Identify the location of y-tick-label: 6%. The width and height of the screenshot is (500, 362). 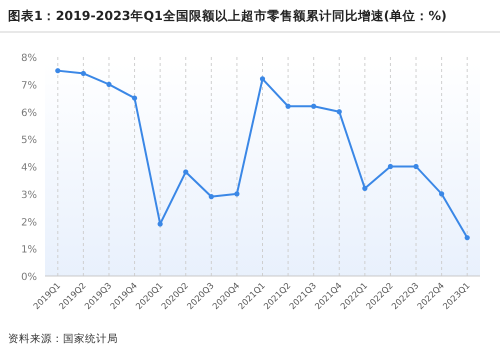
(29, 113).